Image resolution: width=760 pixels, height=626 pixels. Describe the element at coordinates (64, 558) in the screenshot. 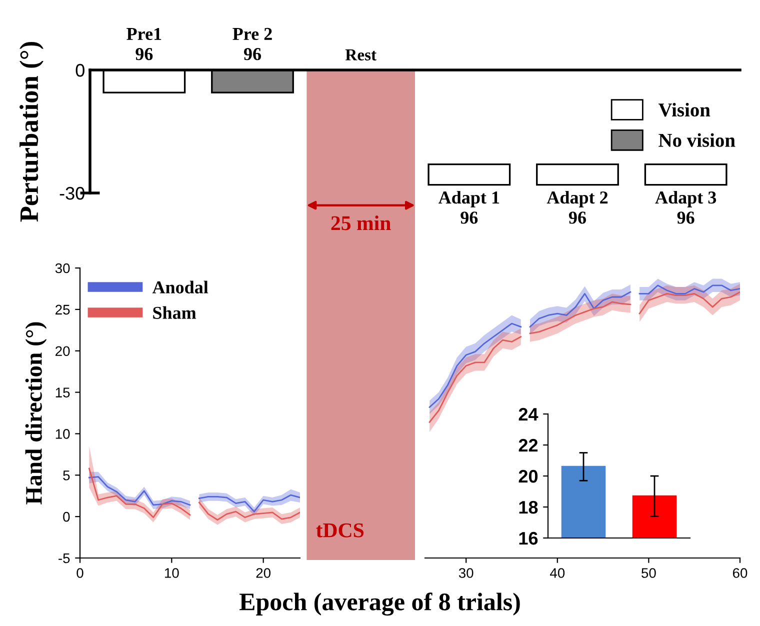

I see `y-tick-label: -5` at that location.